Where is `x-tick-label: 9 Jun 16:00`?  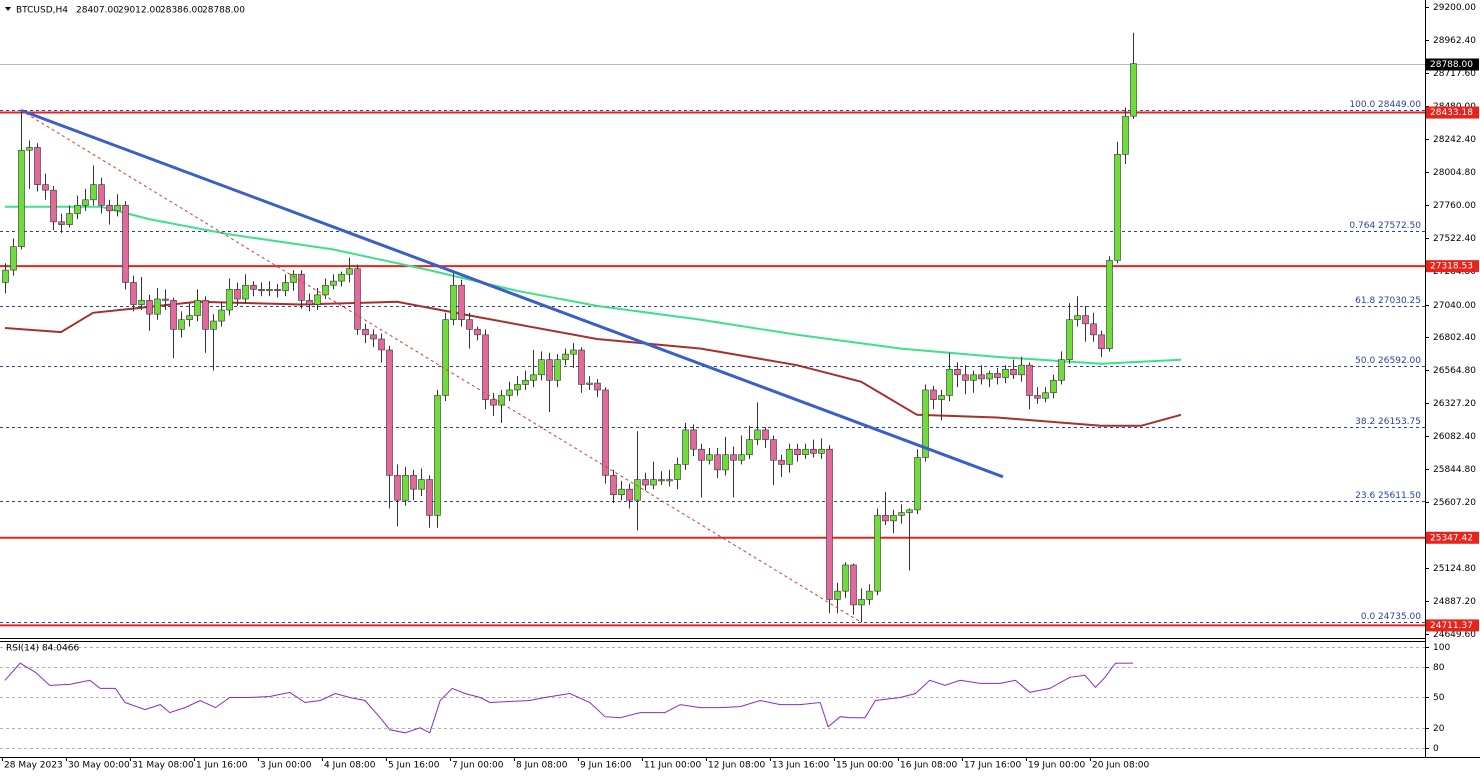
x-tick-label: 9 Jun 16:00 is located at coordinates (606, 766).